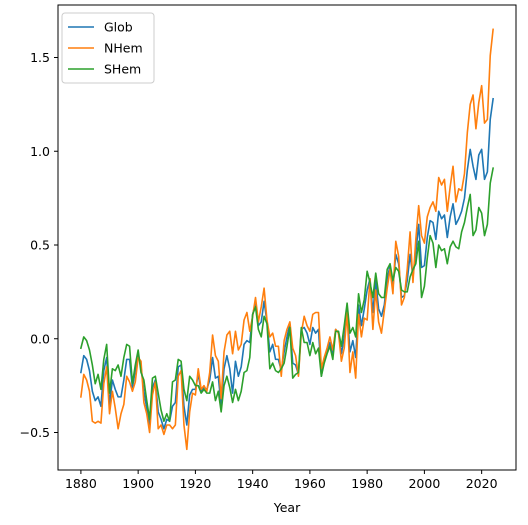 The width and height of the screenshot is (528, 525). Describe the element at coordinates (310, 483) in the screenshot. I see `x-tick-label: 1960` at that location.